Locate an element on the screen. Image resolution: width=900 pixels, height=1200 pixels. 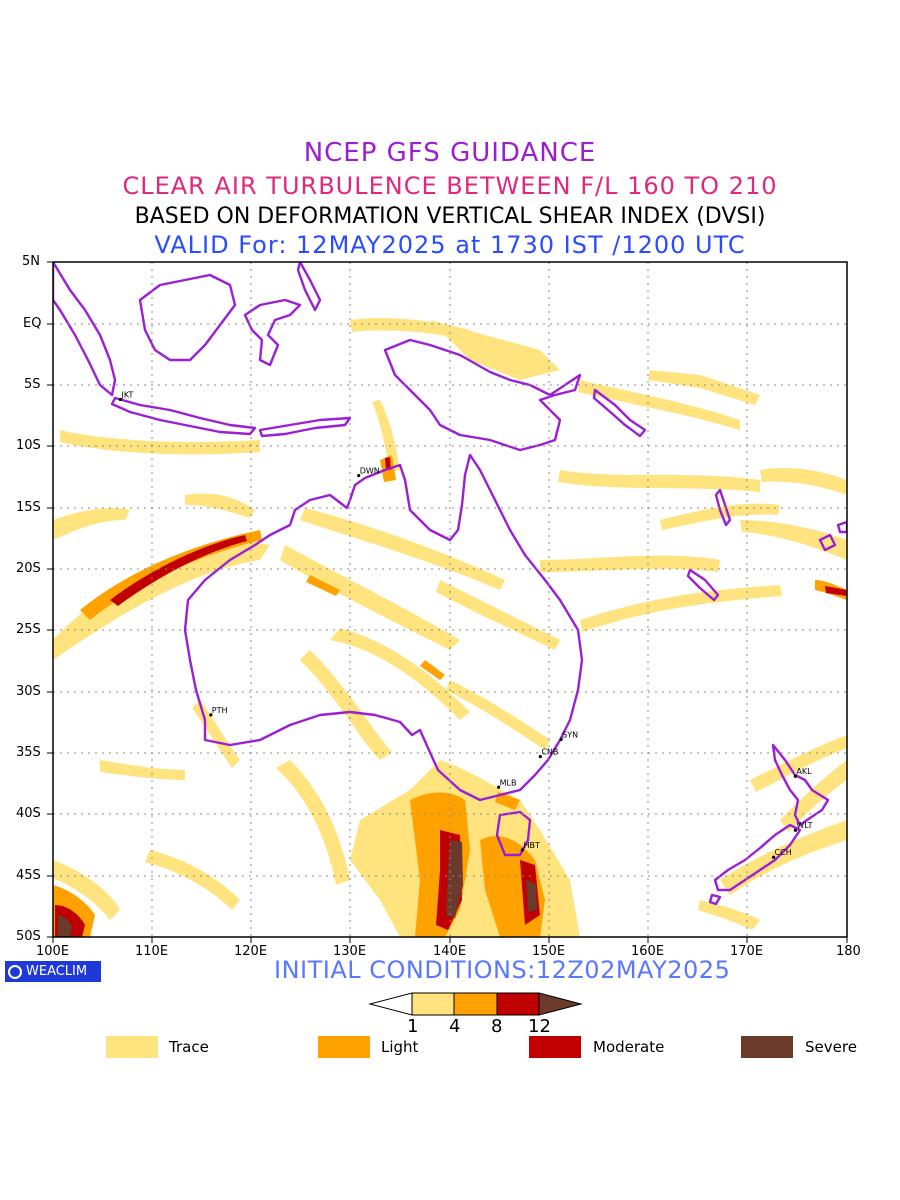
lon-label: 140E is located at coordinates (450, 951).